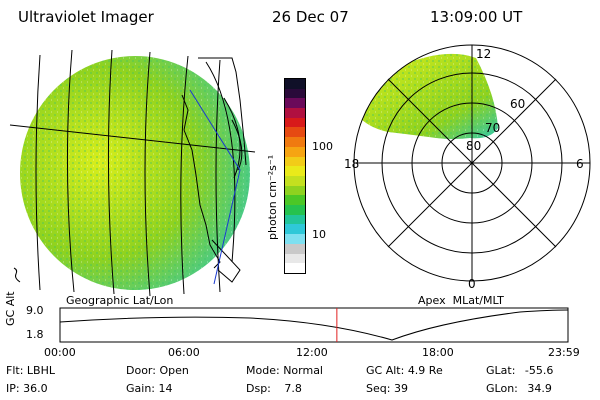 The image size is (600, 400). Describe the element at coordinates (274, 388) in the screenshot. I see `dsp-info: Dsp: 7.8` at that location.